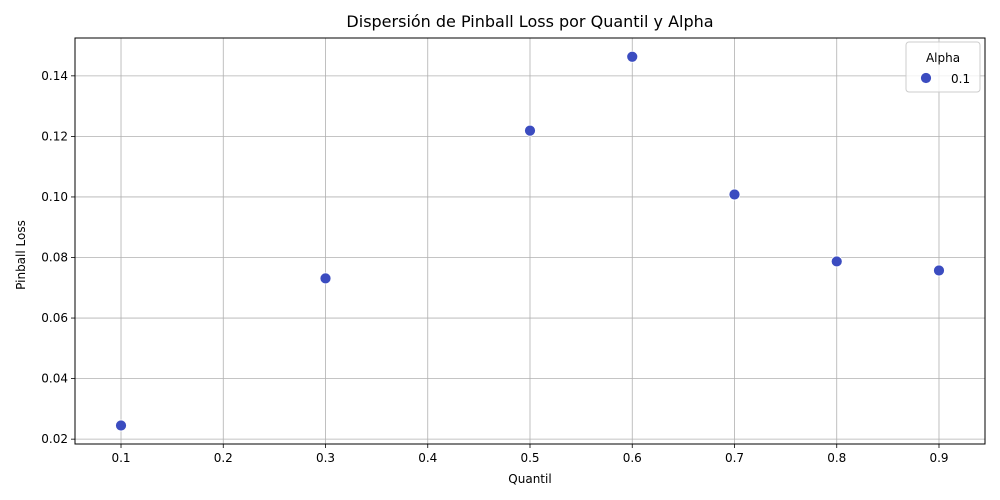  What do you see at coordinates (960, 79) in the screenshot?
I see `legend-series-label: 0.1` at bounding box center [960, 79].